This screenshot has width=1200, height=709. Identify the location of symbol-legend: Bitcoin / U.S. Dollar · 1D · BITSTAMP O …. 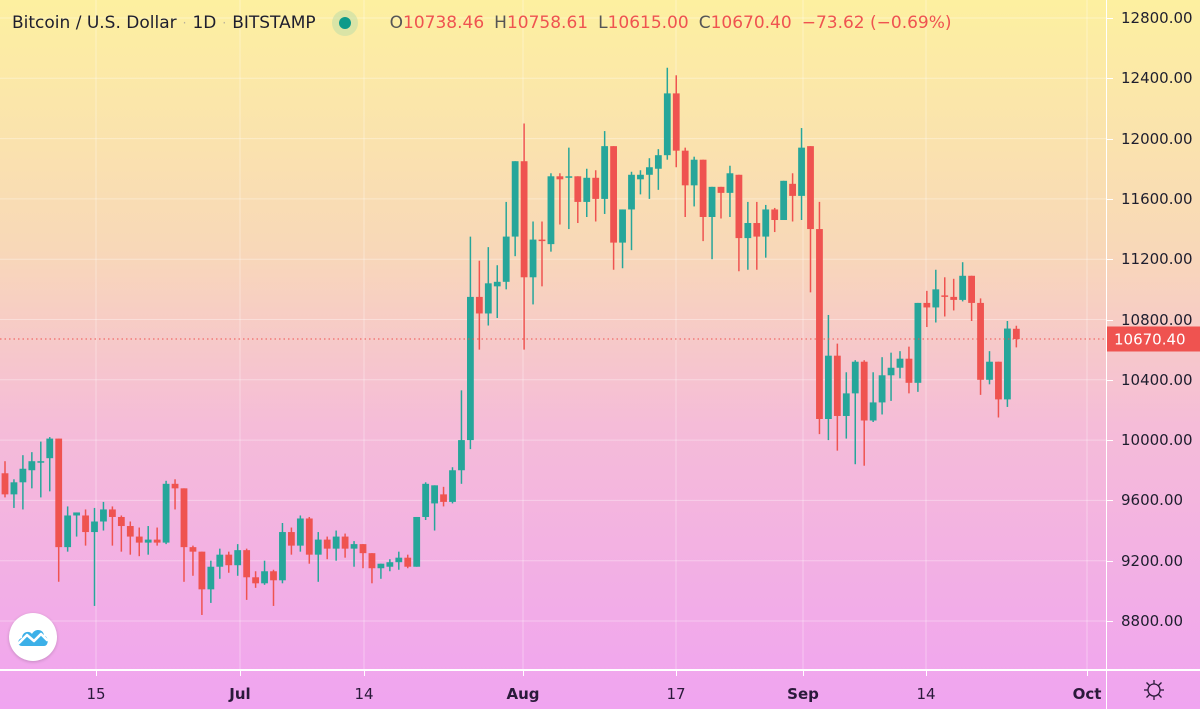
(482, 23).